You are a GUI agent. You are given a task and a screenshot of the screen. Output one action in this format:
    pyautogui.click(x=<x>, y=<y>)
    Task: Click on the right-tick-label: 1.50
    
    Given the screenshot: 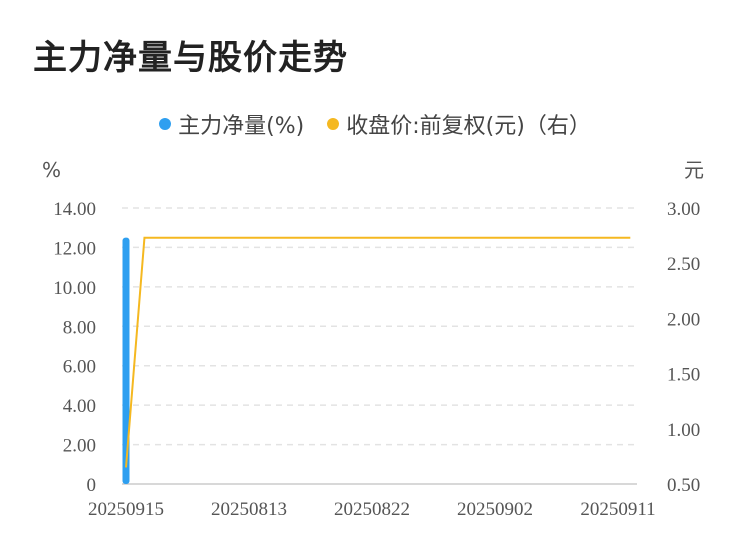 What is the action you would take?
    pyautogui.click(x=683, y=375)
    